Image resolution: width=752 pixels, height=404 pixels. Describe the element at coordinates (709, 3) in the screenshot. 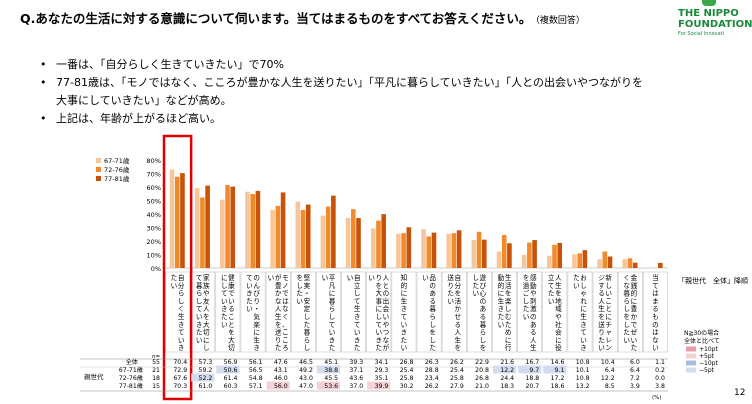

I see `logo-mark` at that location.